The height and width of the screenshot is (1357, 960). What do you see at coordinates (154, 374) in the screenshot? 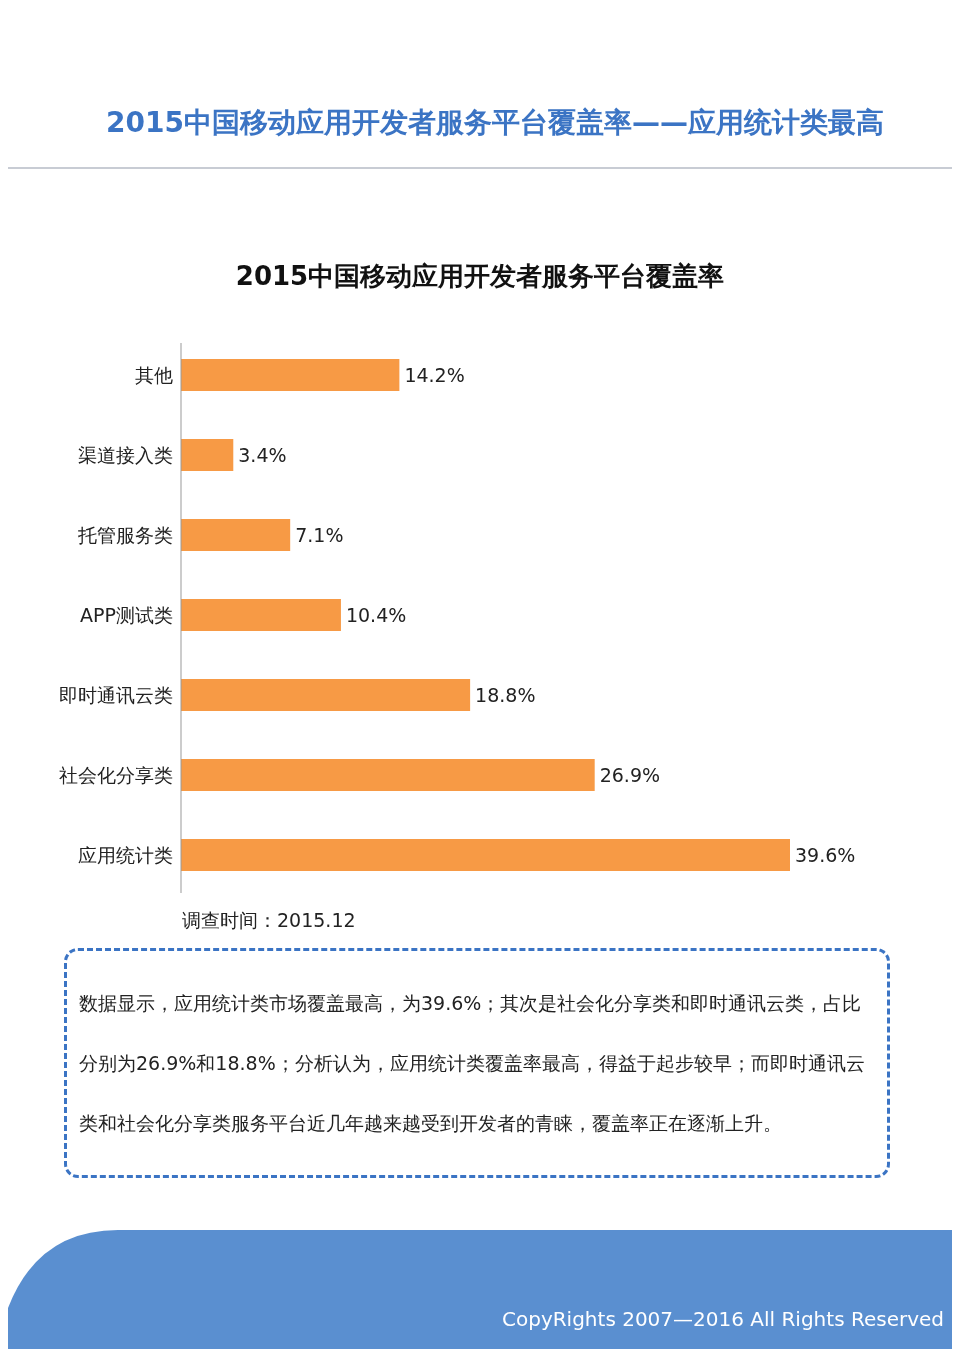
I see `y-tick-label: 其他` at bounding box center [154, 374].